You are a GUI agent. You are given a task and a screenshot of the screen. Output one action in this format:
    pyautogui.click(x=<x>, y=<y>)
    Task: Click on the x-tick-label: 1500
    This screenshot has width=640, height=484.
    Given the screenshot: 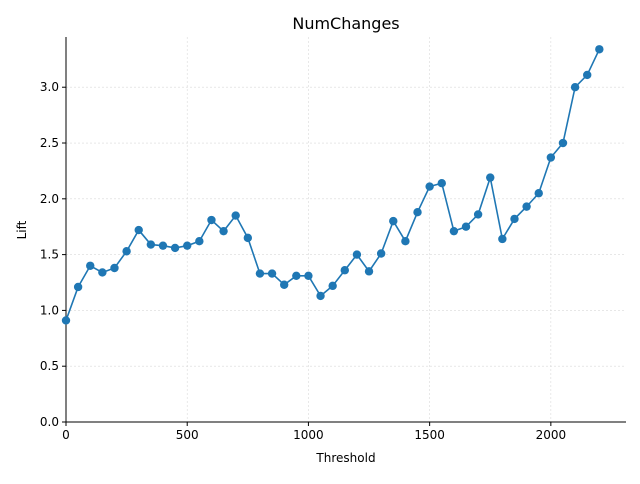 What is the action you would take?
    pyautogui.click(x=429, y=435)
    